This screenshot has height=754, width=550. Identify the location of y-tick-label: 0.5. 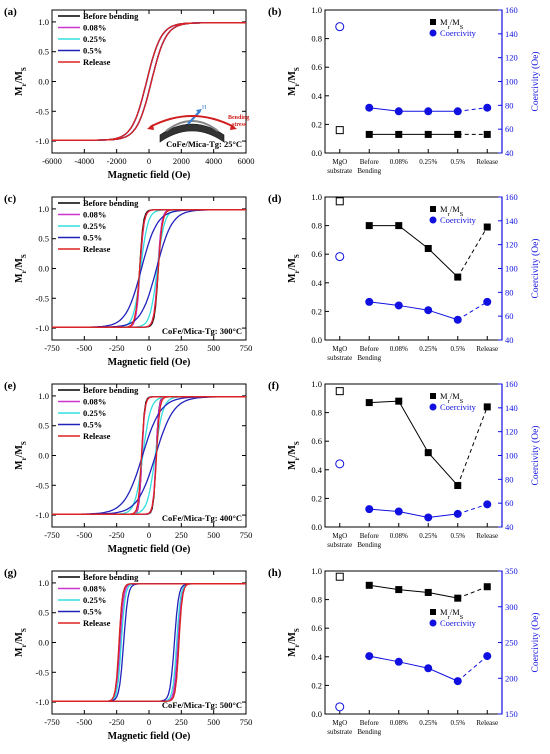
(43, 239).